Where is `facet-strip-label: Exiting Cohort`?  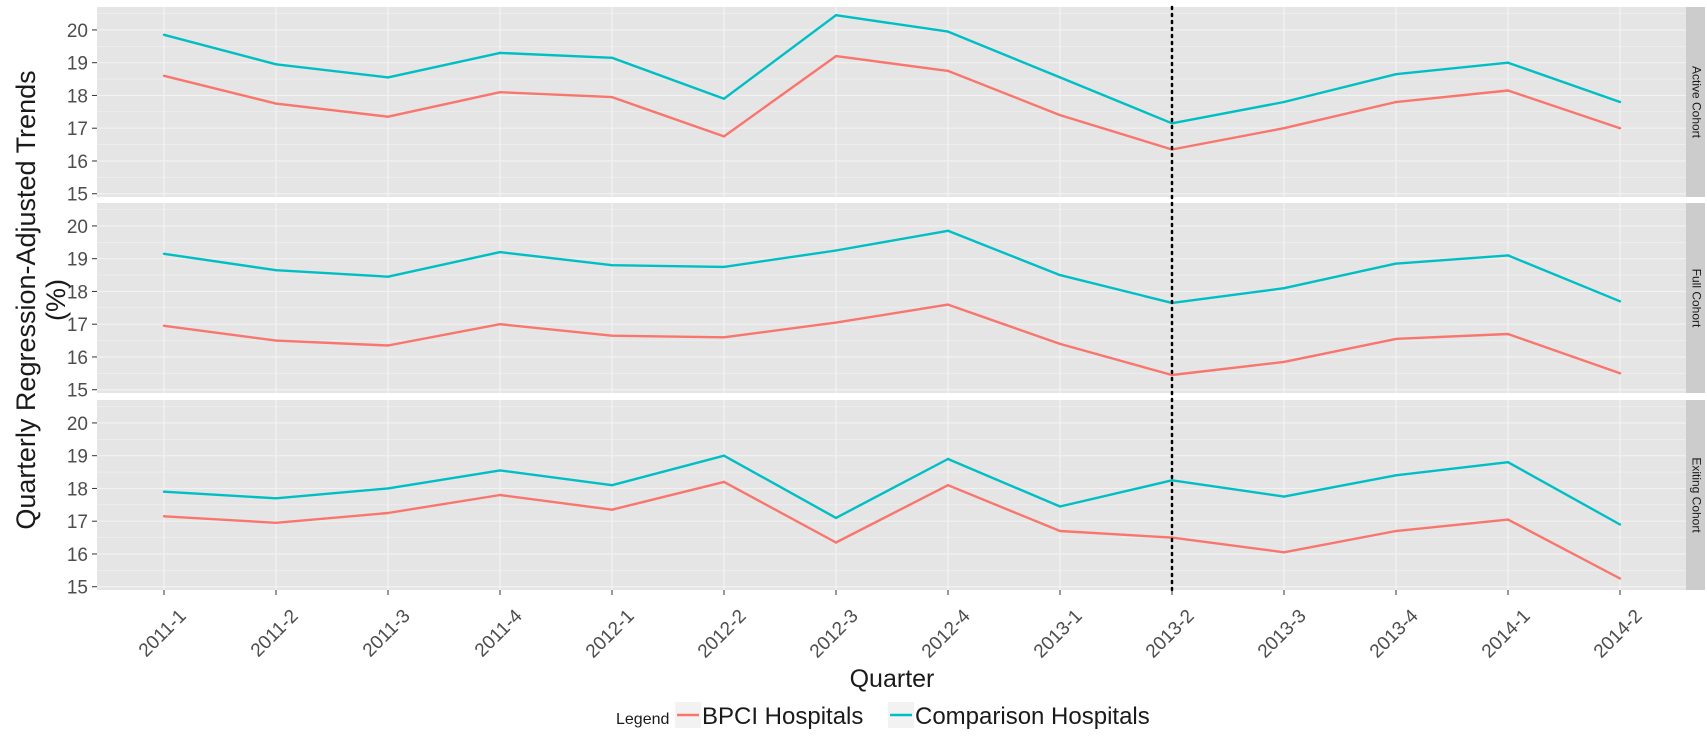
facet-strip-label: Exiting Cohort is located at coordinates (1696, 495).